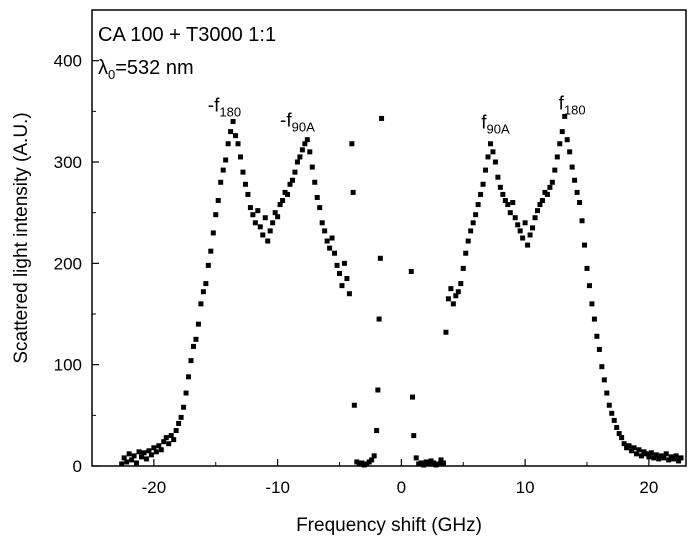  Describe the element at coordinates (495, 125) in the screenshot. I see `peak-label: f90A` at that location.